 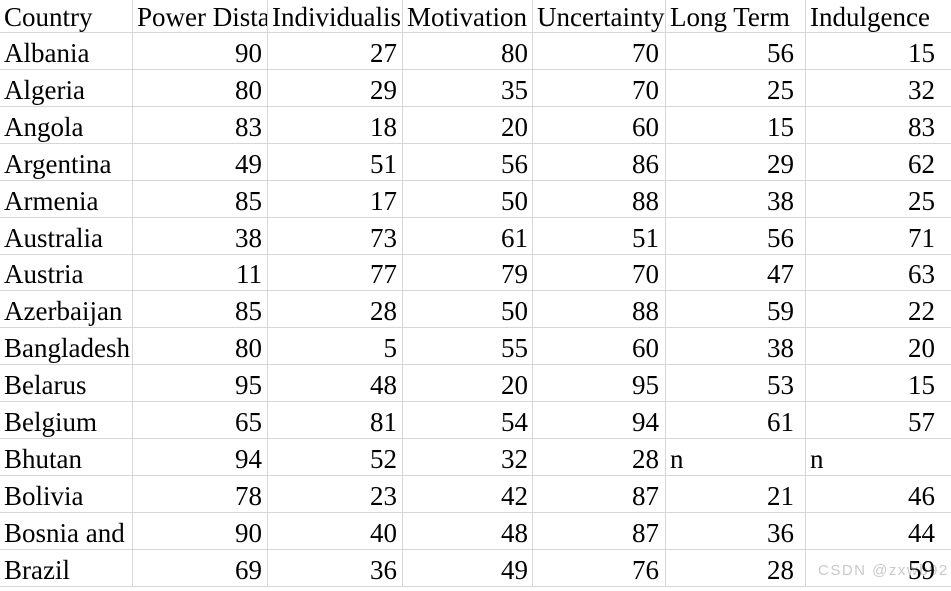 What do you see at coordinates (599, 162) in the screenshot?
I see `data-cell-uncertainty: 86` at bounding box center [599, 162].